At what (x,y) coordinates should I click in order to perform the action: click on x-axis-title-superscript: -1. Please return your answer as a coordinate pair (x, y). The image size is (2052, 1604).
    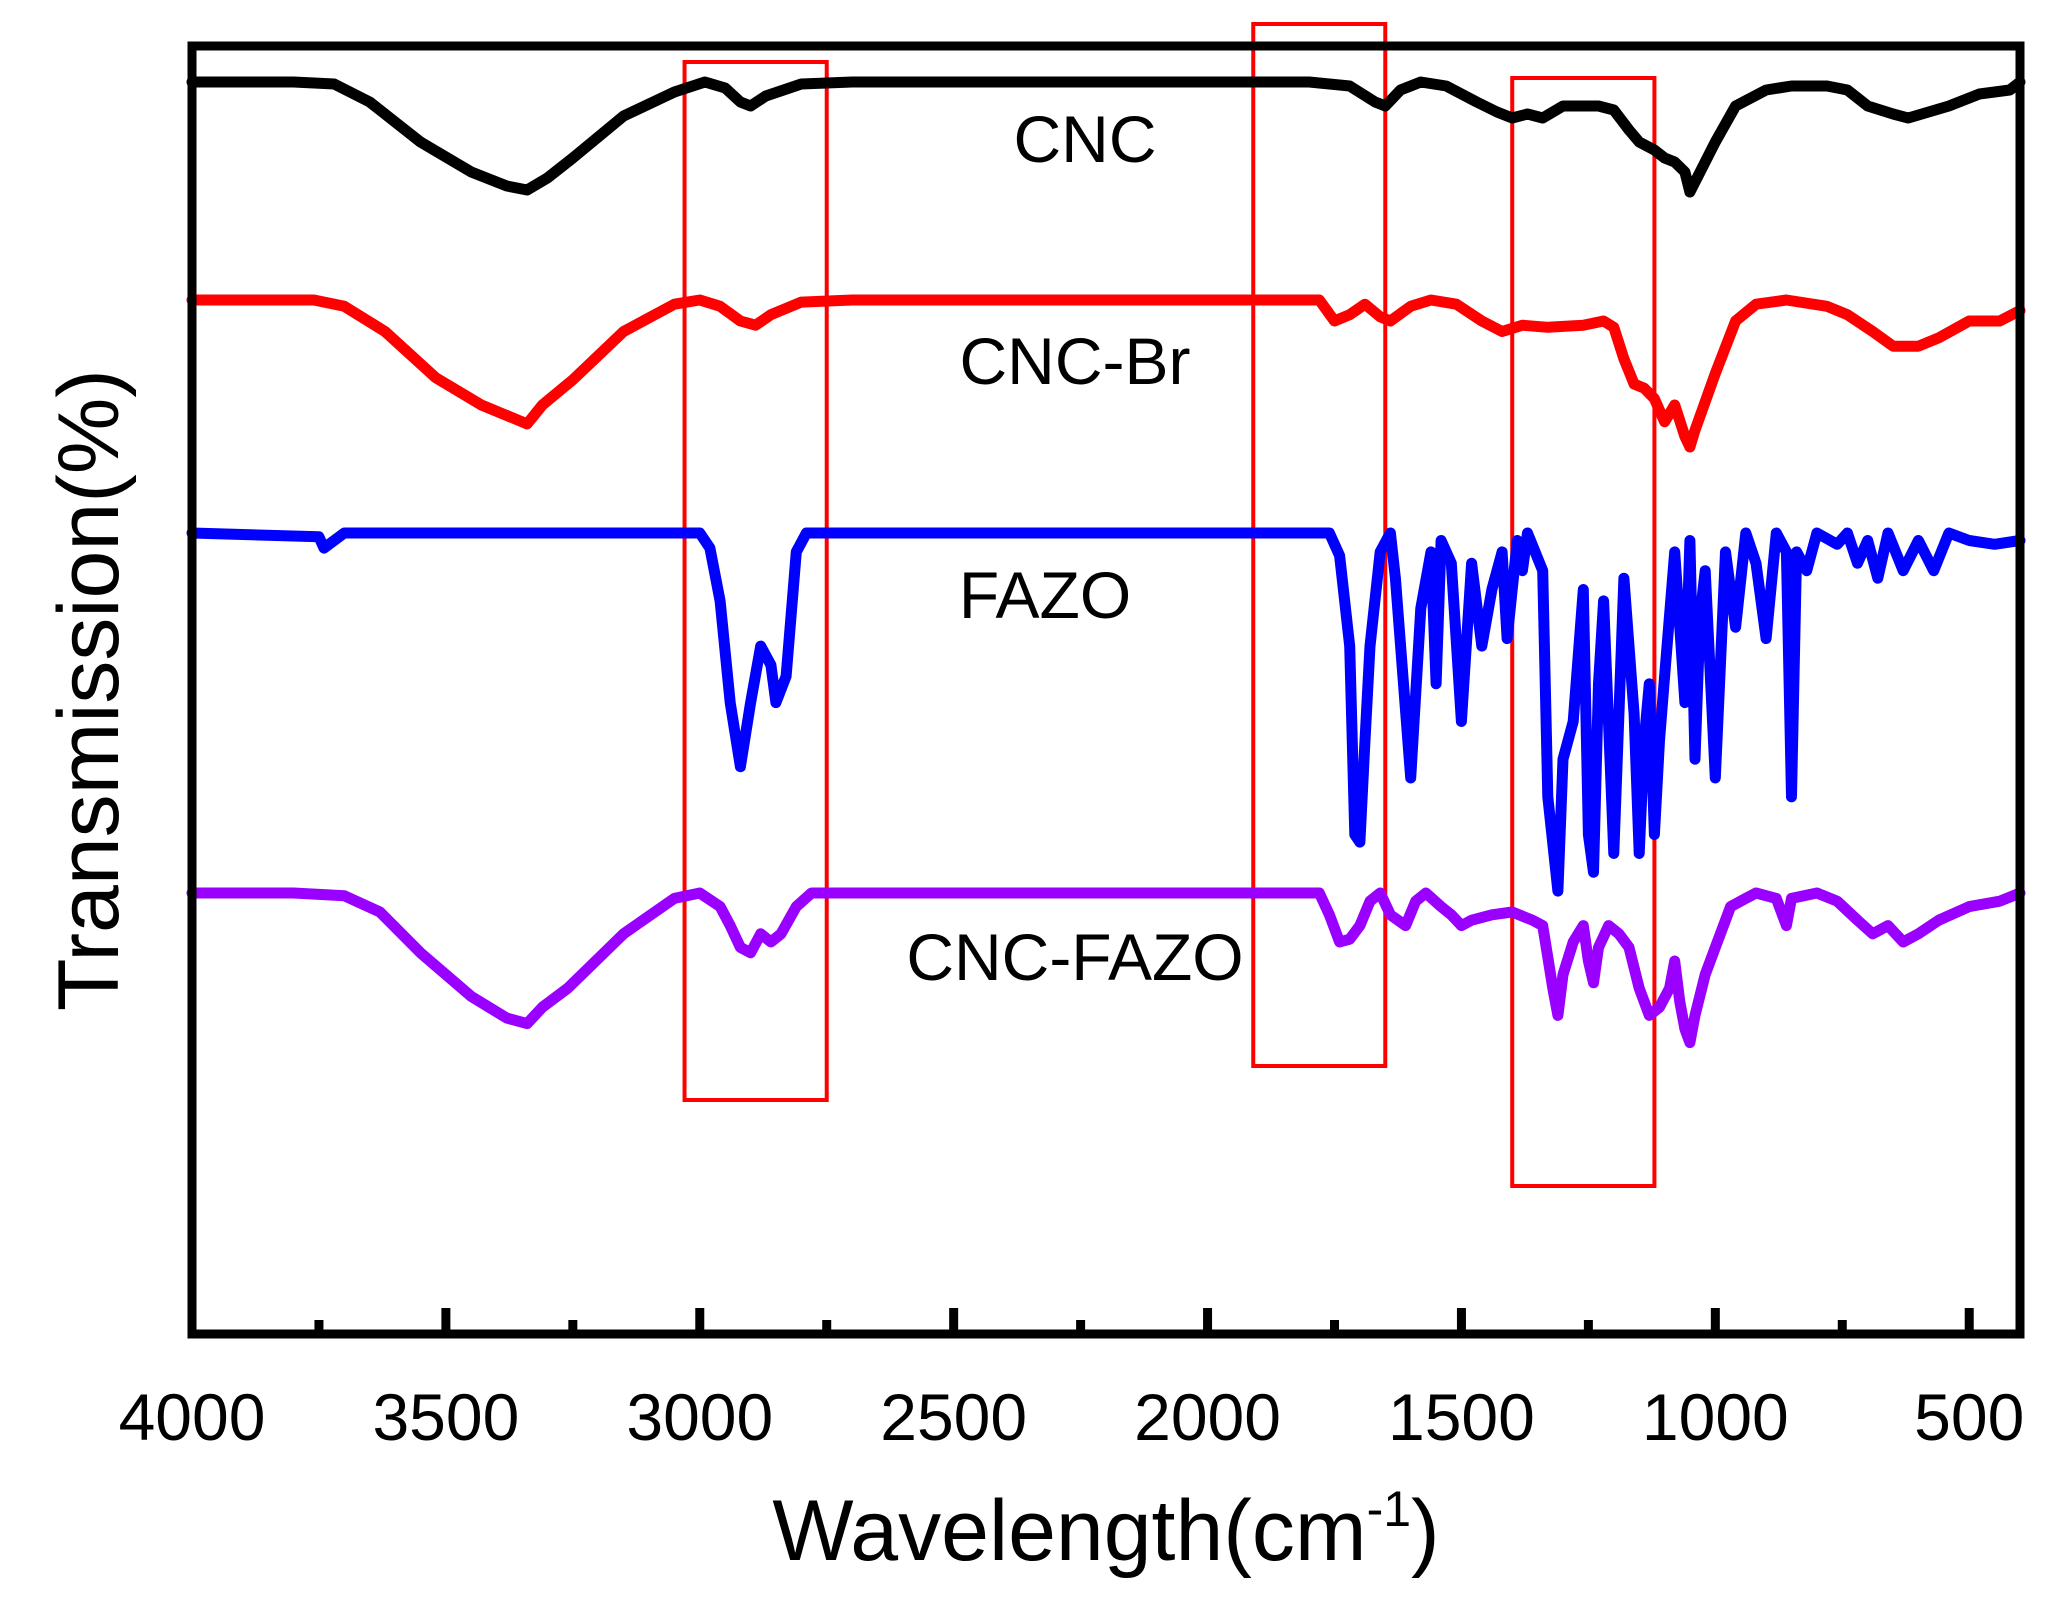
    Looking at the image, I should click on (1389, 1509).